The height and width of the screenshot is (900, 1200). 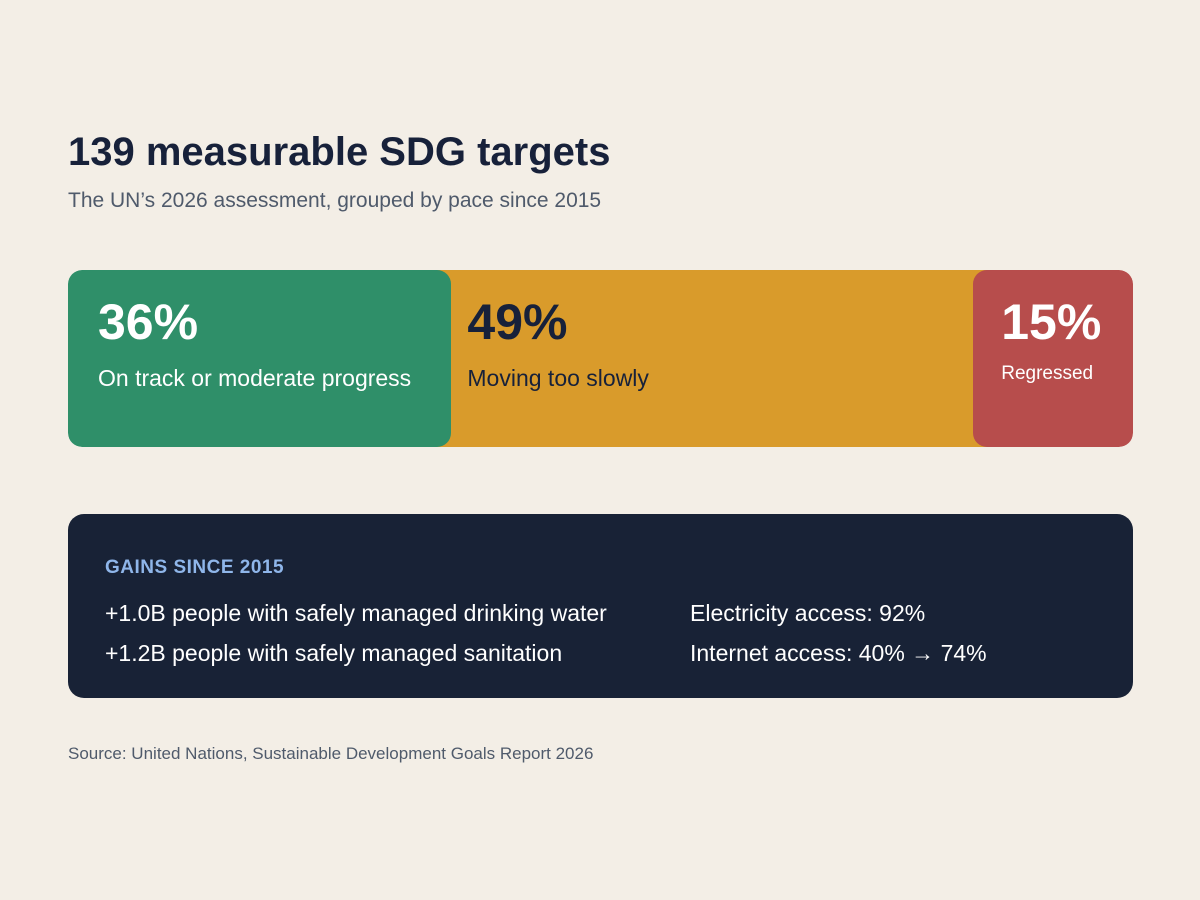 I want to click on segment-value-label: 36%, so click(x=148, y=322).